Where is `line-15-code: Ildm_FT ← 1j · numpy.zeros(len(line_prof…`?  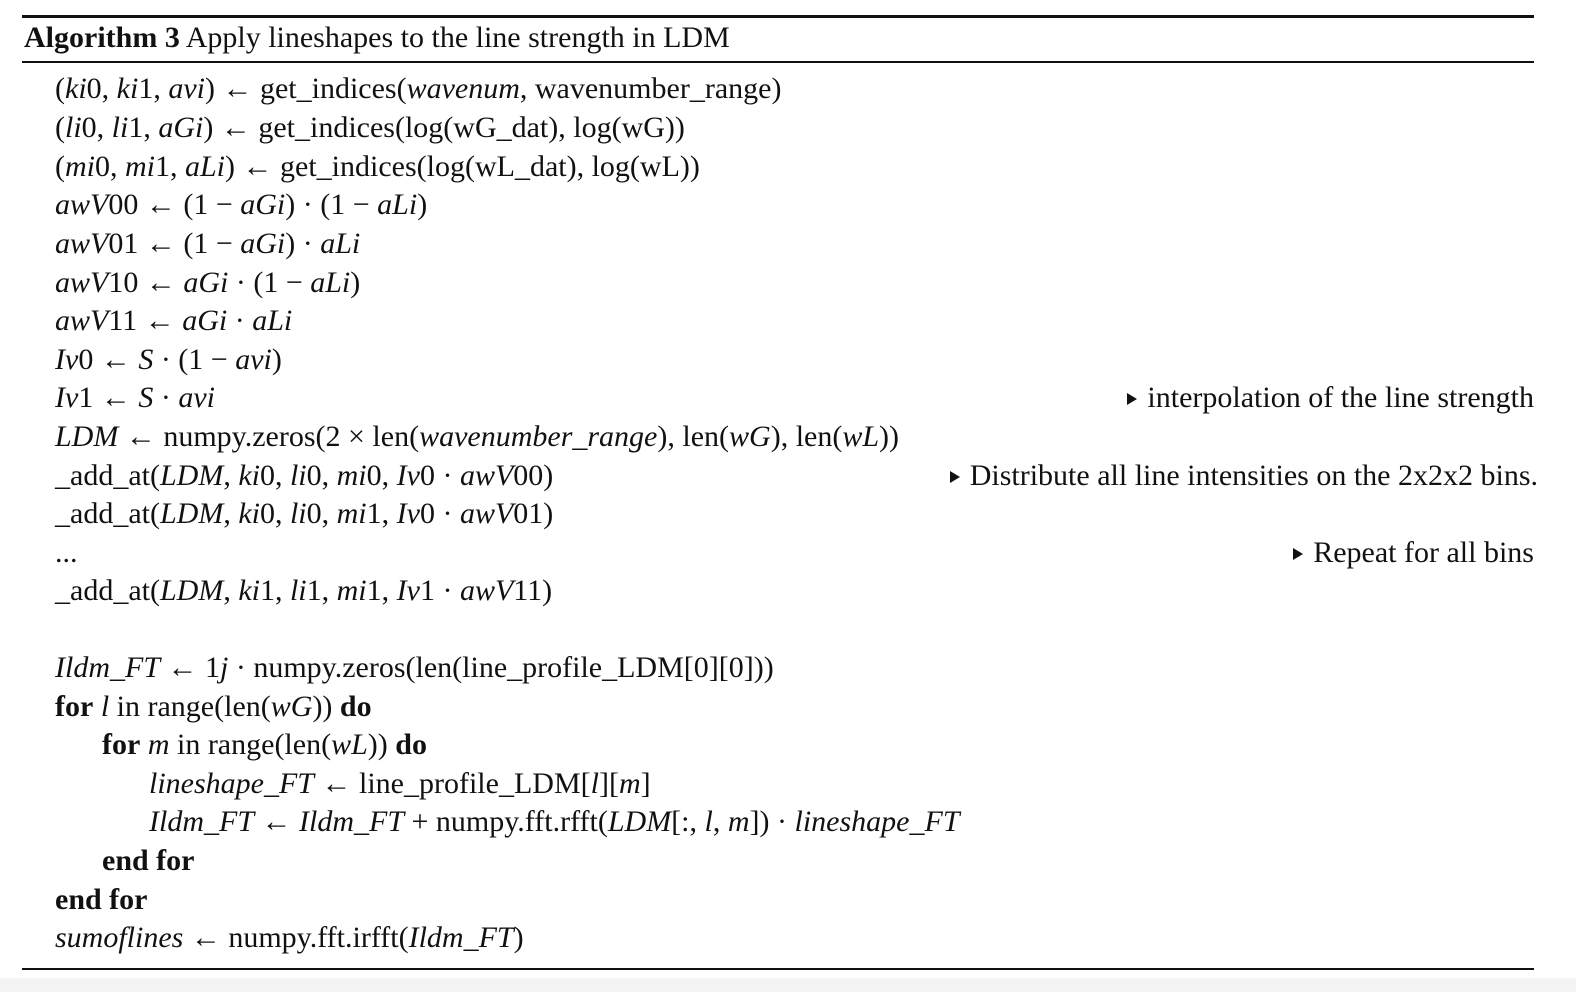
line-15-code: Ildm_FT ← 1j · numpy.zeros(len(line_prof… is located at coordinates (414, 667).